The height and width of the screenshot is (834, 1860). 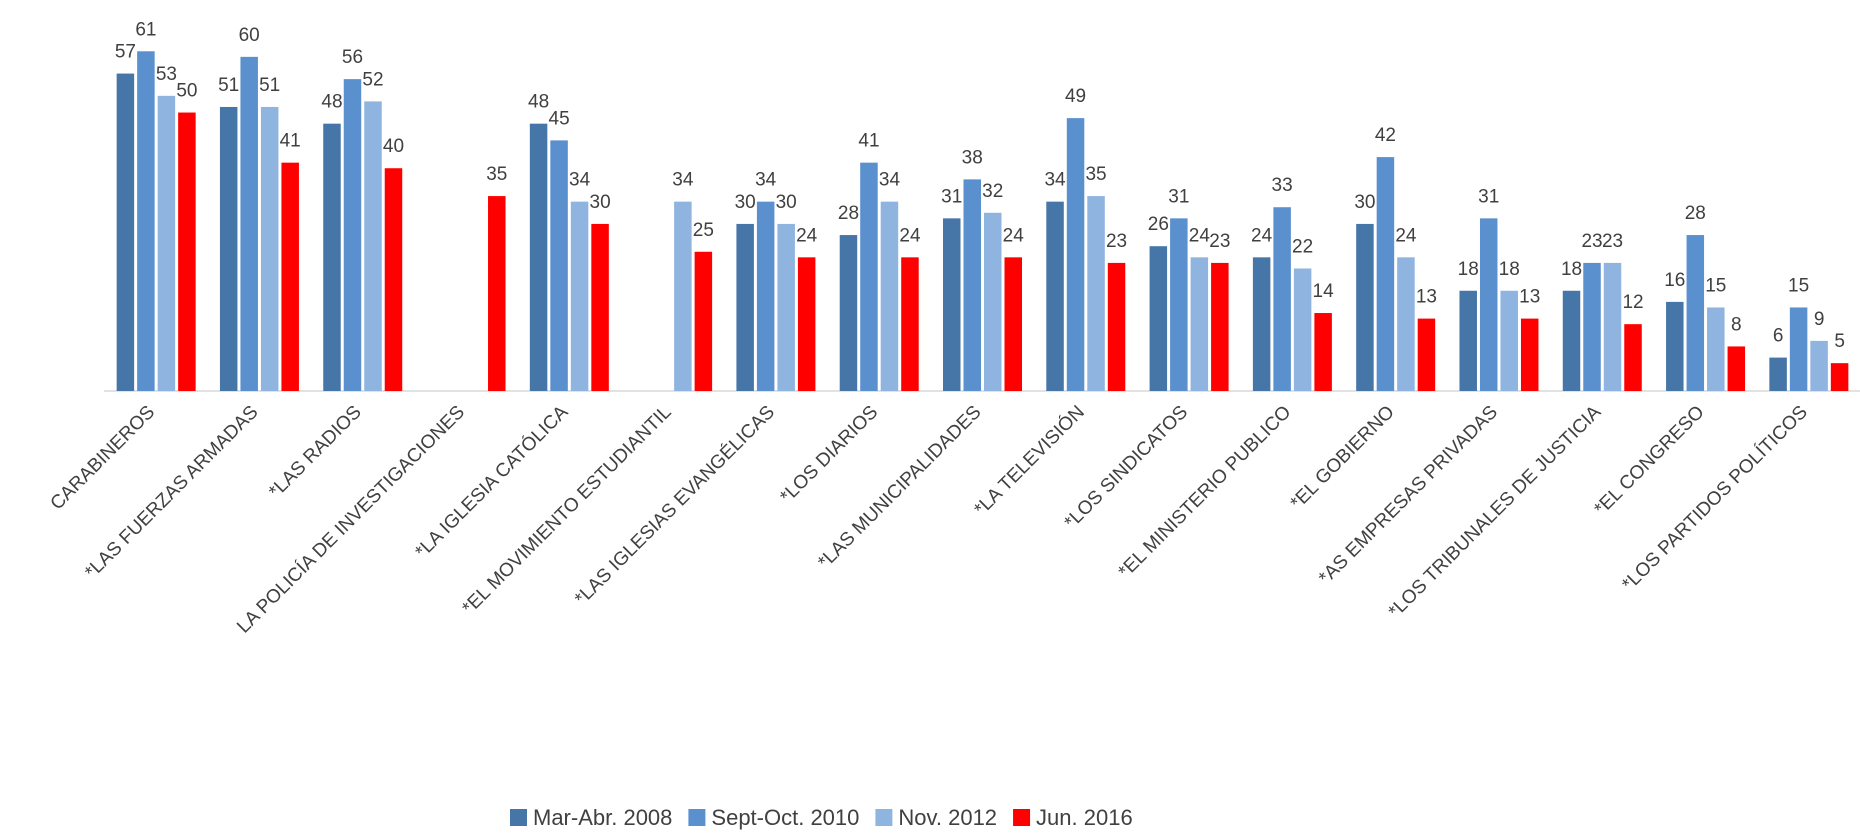 What do you see at coordinates (393, 146) in the screenshot?
I see `data-label: 40` at bounding box center [393, 146].